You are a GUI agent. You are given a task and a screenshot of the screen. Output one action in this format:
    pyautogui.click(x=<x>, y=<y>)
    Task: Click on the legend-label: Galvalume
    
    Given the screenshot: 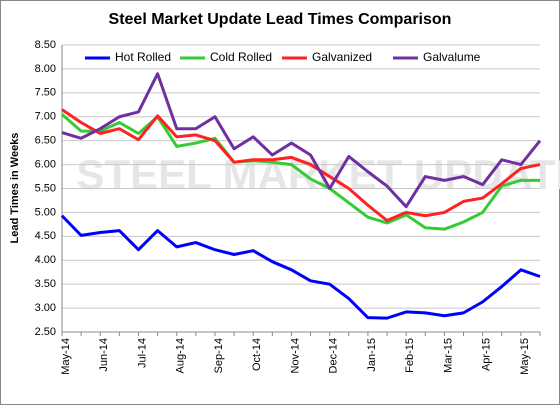 What is the action you would take?
    pyautogui.click(x=452, y=57)
    